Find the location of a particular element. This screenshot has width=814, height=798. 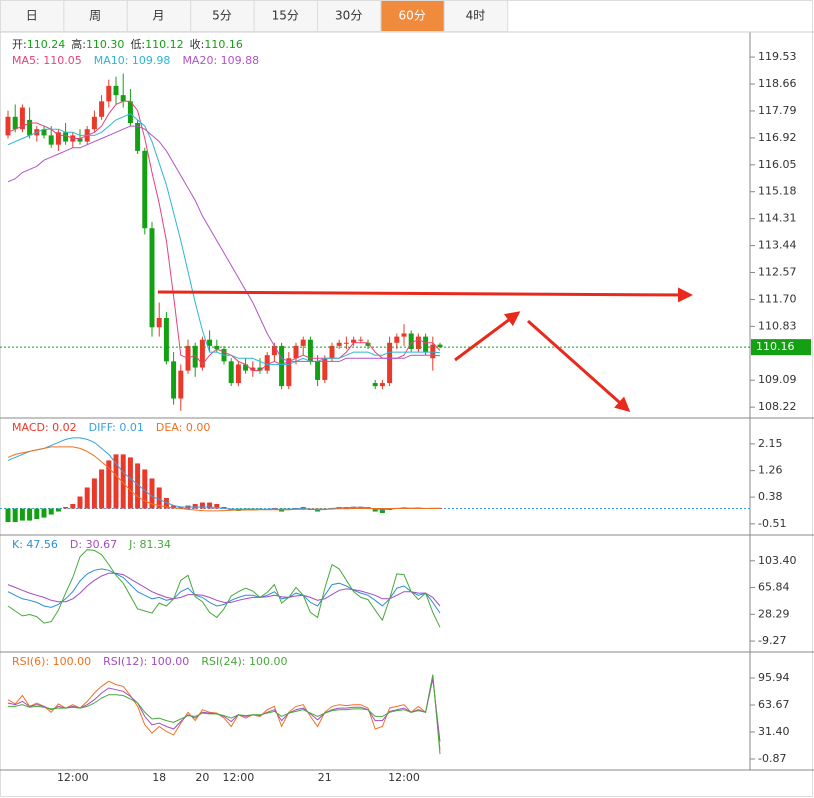

ohlc-value: 110.12 is located at coordinates (164, 44).